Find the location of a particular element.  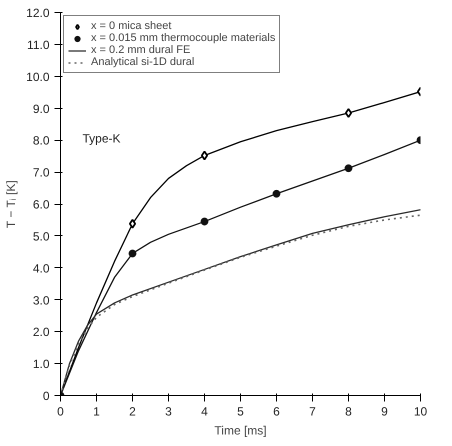

y-tick-label: 6.0 is located at coordinates (41, 205).